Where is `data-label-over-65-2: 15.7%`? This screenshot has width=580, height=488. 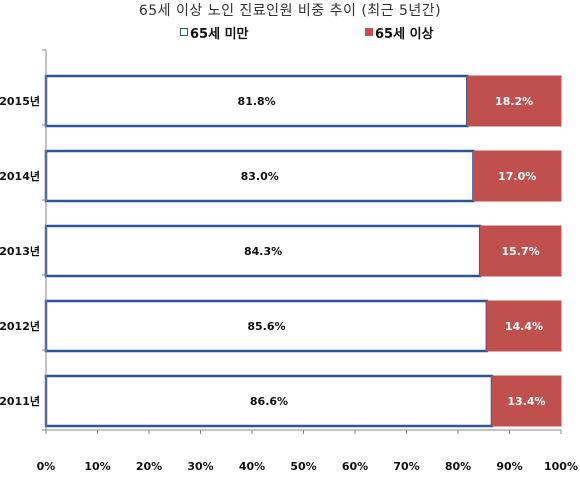
data-label-over-65-2: 15.7% is located at coordinates (520, 251).